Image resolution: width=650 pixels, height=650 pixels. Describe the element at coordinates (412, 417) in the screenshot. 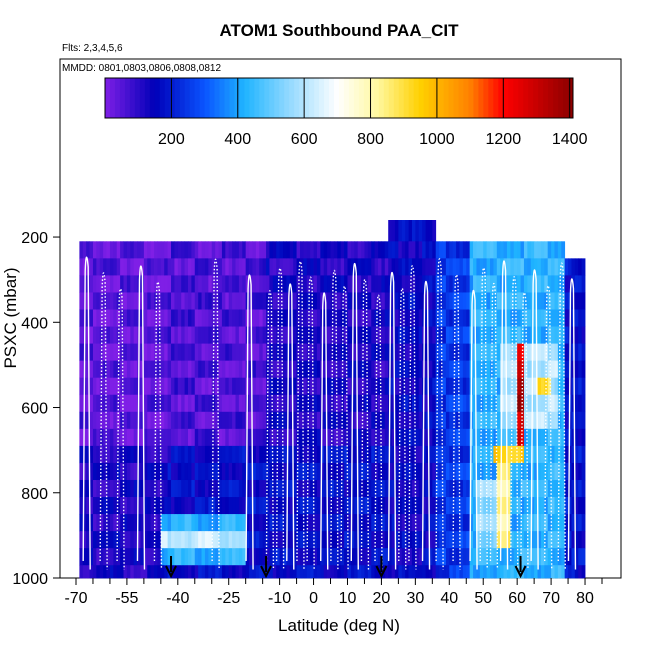

I see `flight-track` at that location.